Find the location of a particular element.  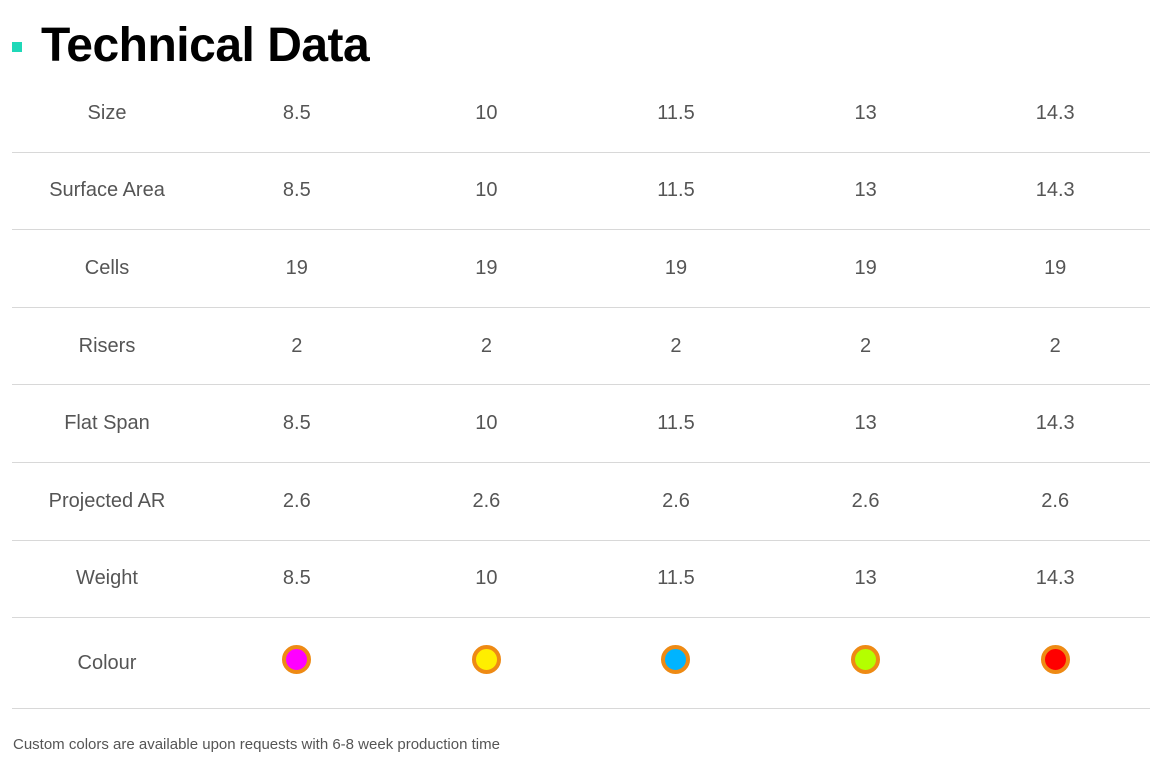

table-row-surface-area: Surface Area 8.5 10 11.5 13 14.3 is located at coordinates (581, 191).